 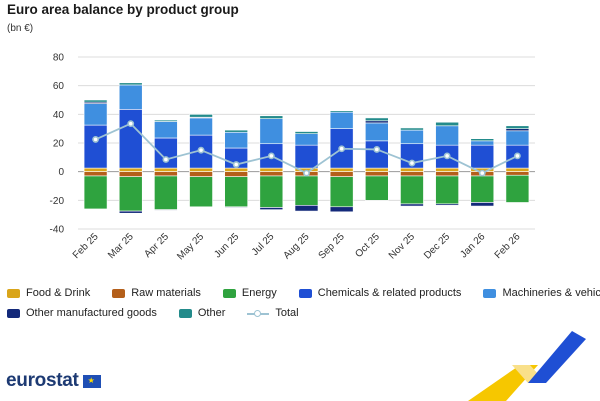 I want to click on legend-item-chemicals: Chemicals & related products, so click(x=379, y=293).